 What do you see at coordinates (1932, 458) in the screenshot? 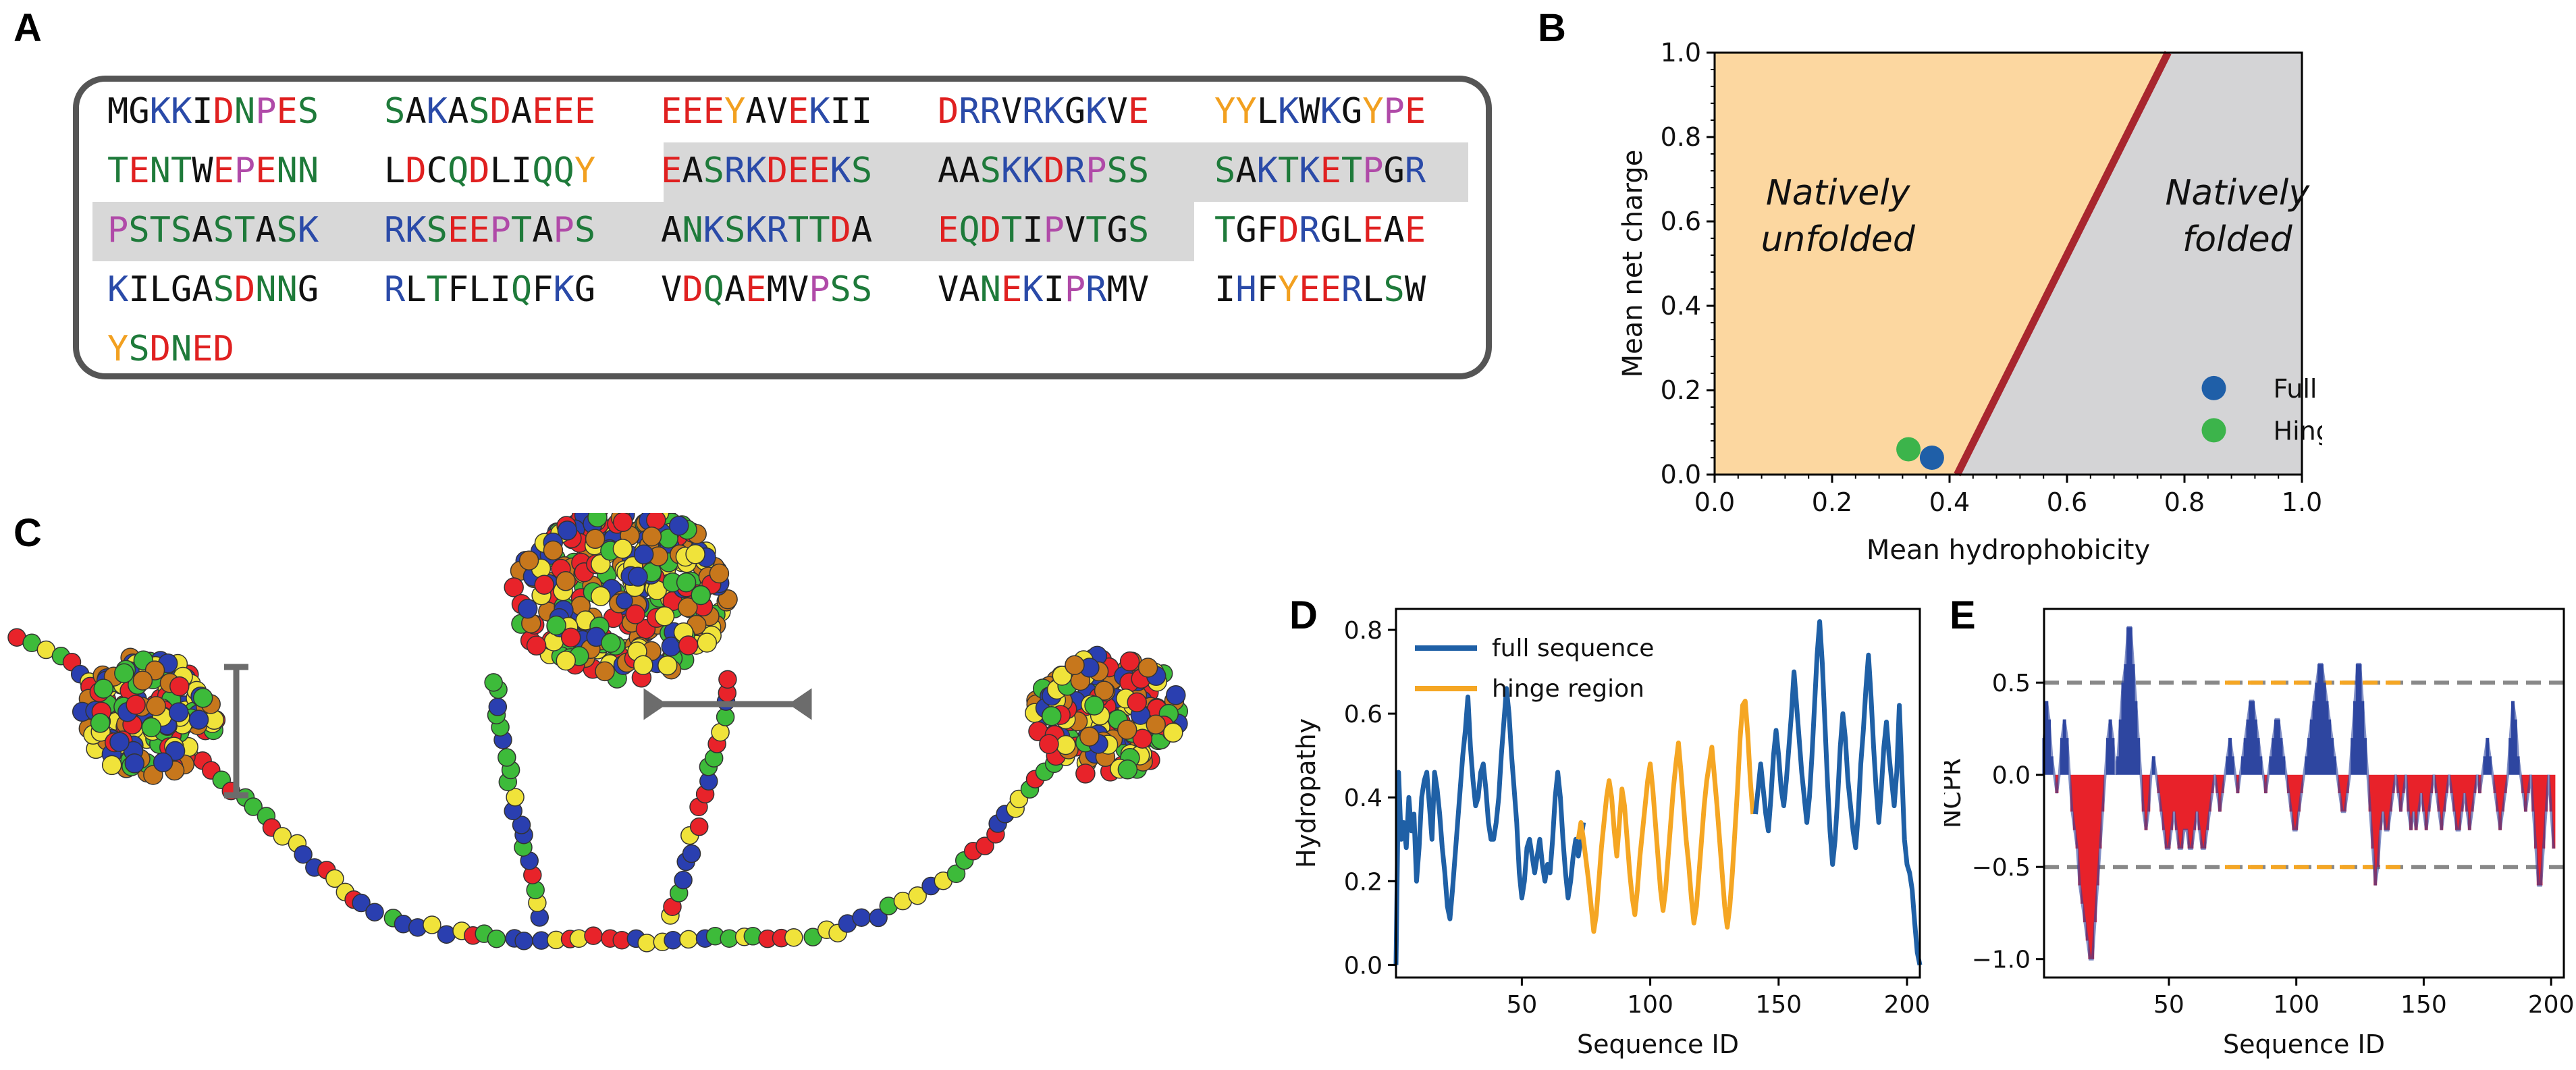
I see `full-seq-point` at bounding box center [1932, 458].